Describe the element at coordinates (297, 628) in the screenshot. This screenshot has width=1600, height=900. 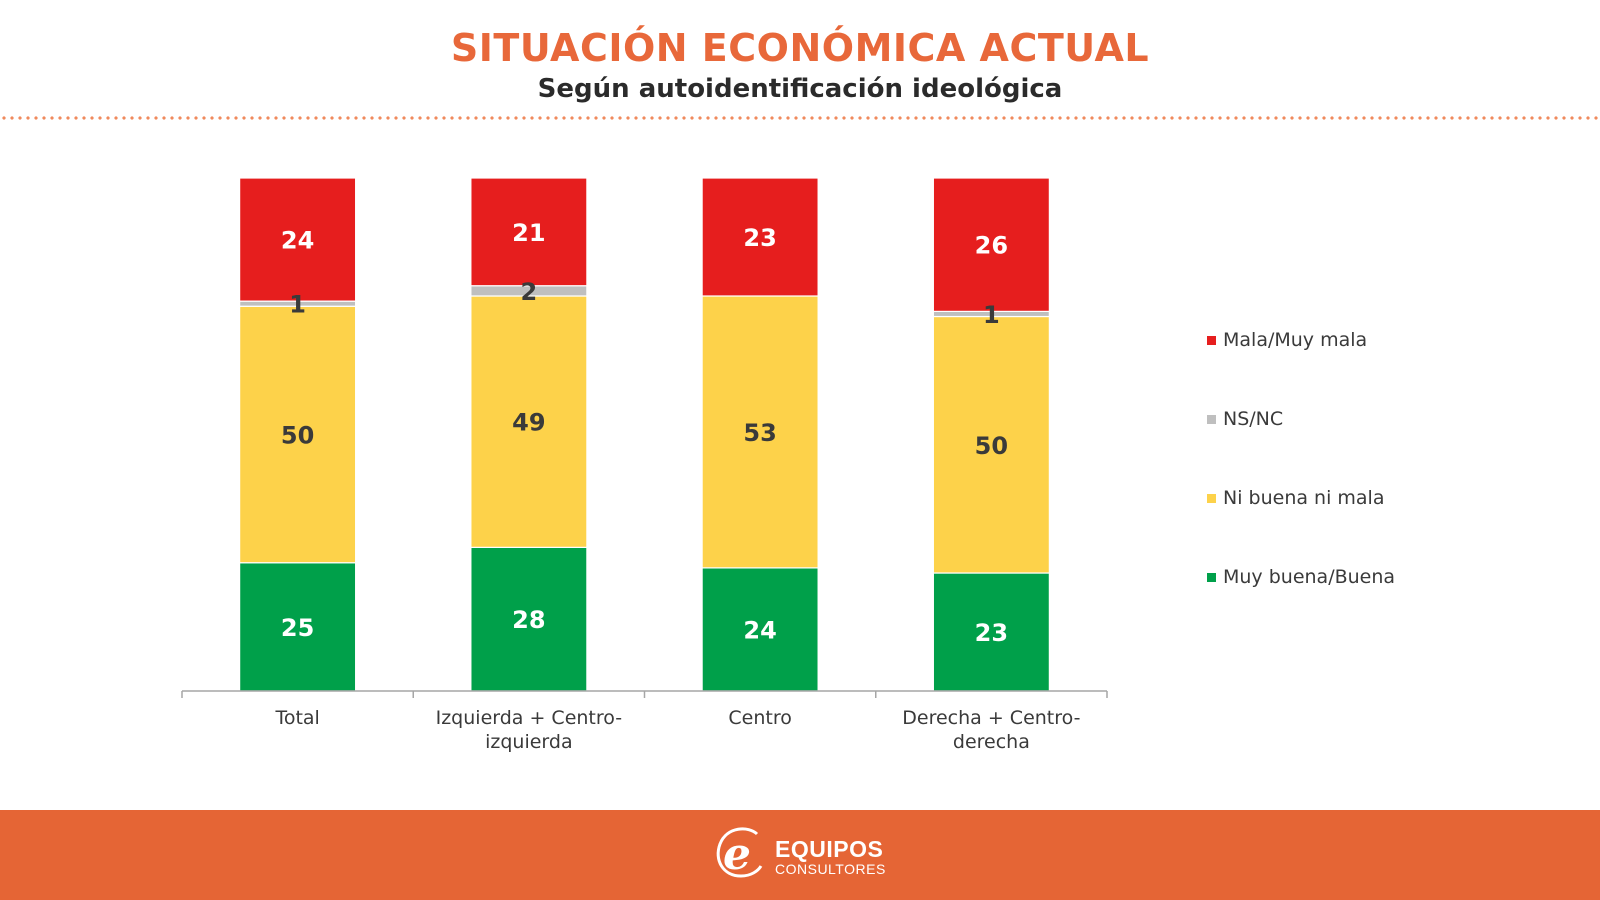
I see `data-label: 25` at that location.